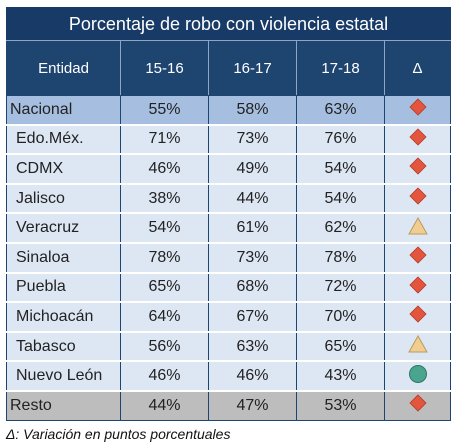  What do you see at coordinates (63, 347) in the screenshot?
I see `cell-entidad: Tabasco` at bounding box center [63, 347].